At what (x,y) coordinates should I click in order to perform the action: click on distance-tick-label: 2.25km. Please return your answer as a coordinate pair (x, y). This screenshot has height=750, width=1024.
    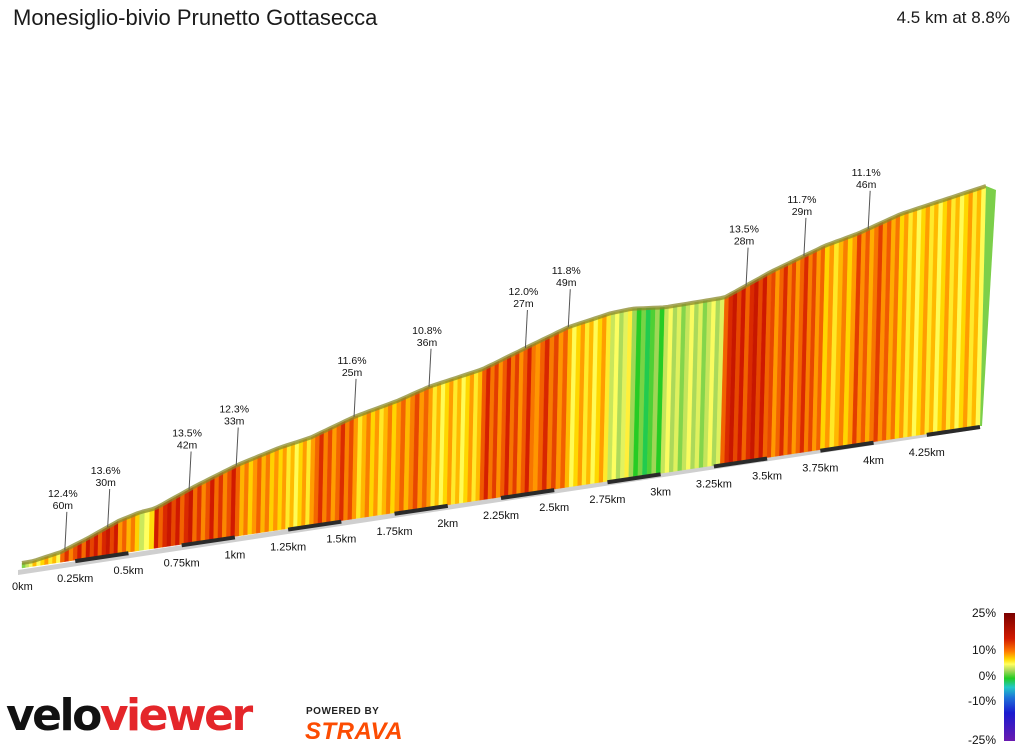
    Looking at the image, I should click on (501, 516).